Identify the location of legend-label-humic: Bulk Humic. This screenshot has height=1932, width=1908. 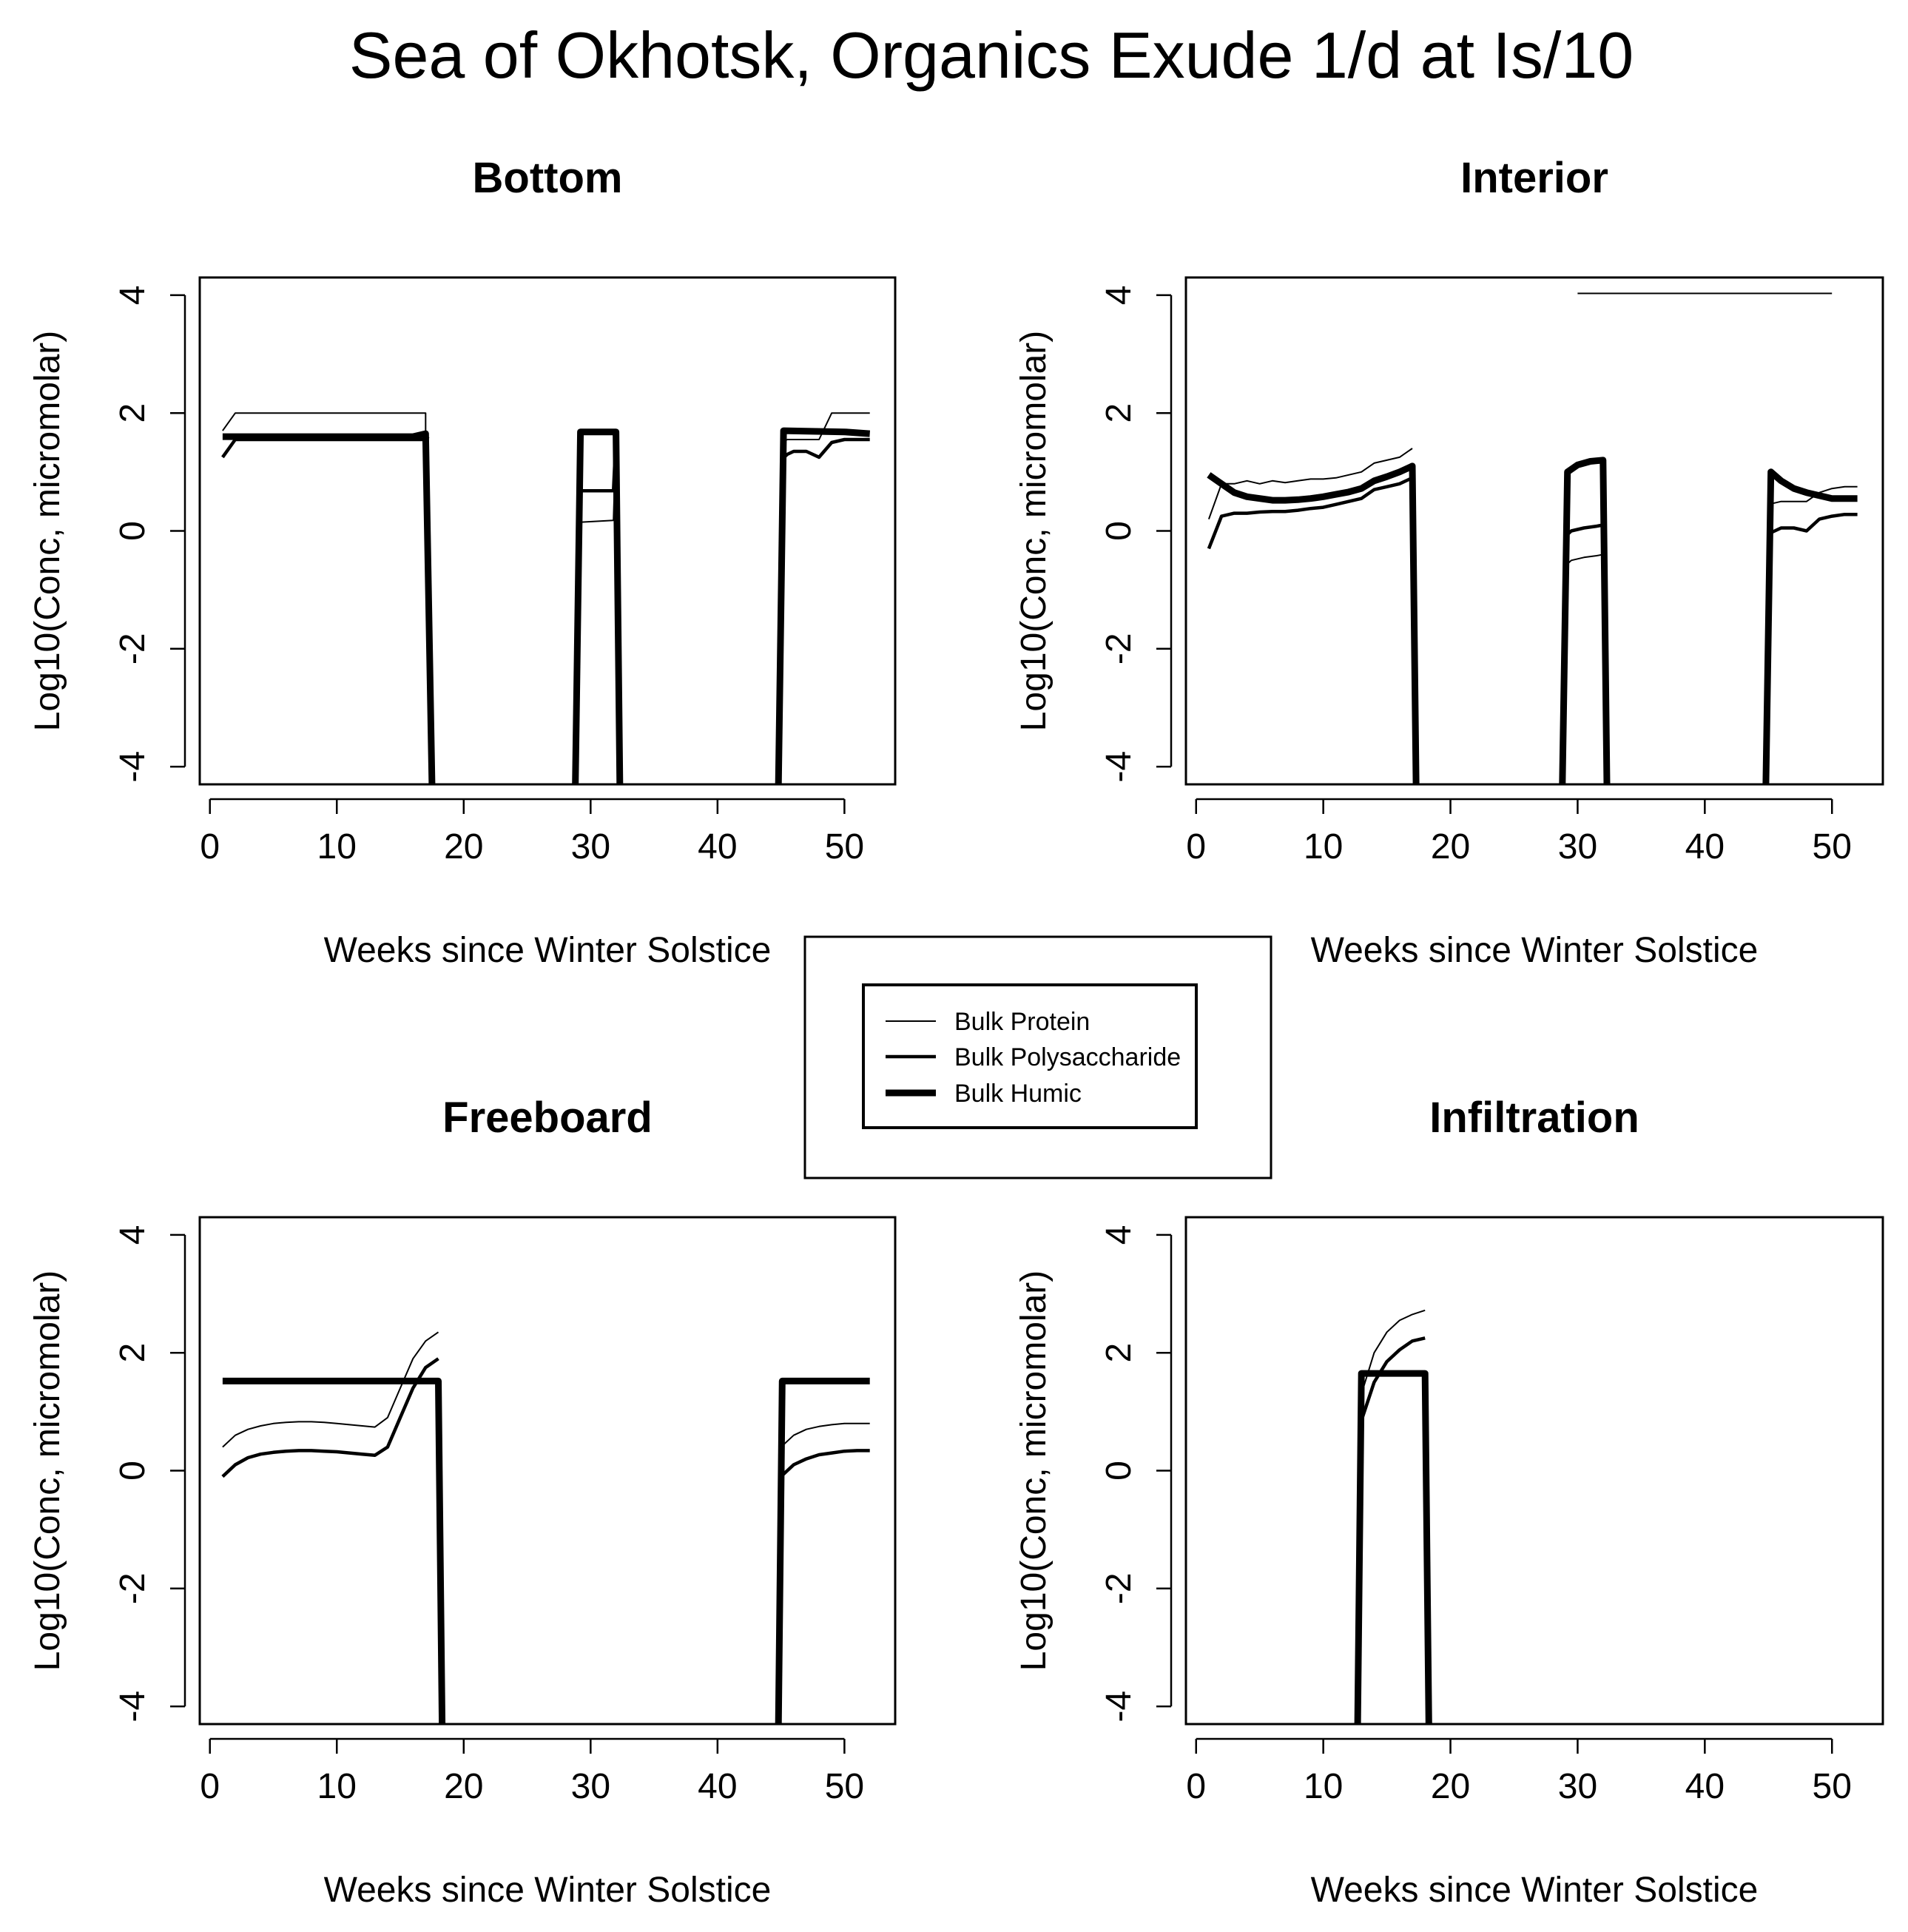
(1018, 1094).